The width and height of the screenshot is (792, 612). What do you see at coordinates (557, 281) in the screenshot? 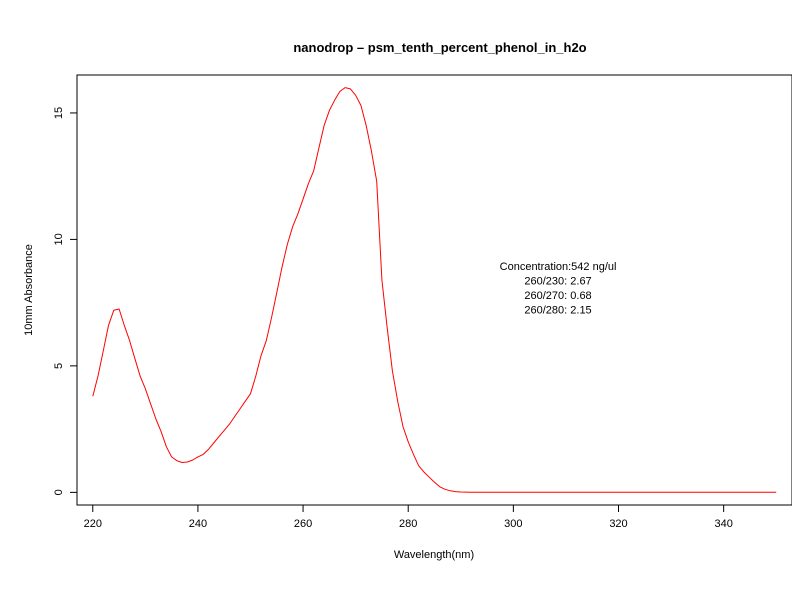
I see `annotation-line: 260/230: 2.67` at bounding box center [557, 281].